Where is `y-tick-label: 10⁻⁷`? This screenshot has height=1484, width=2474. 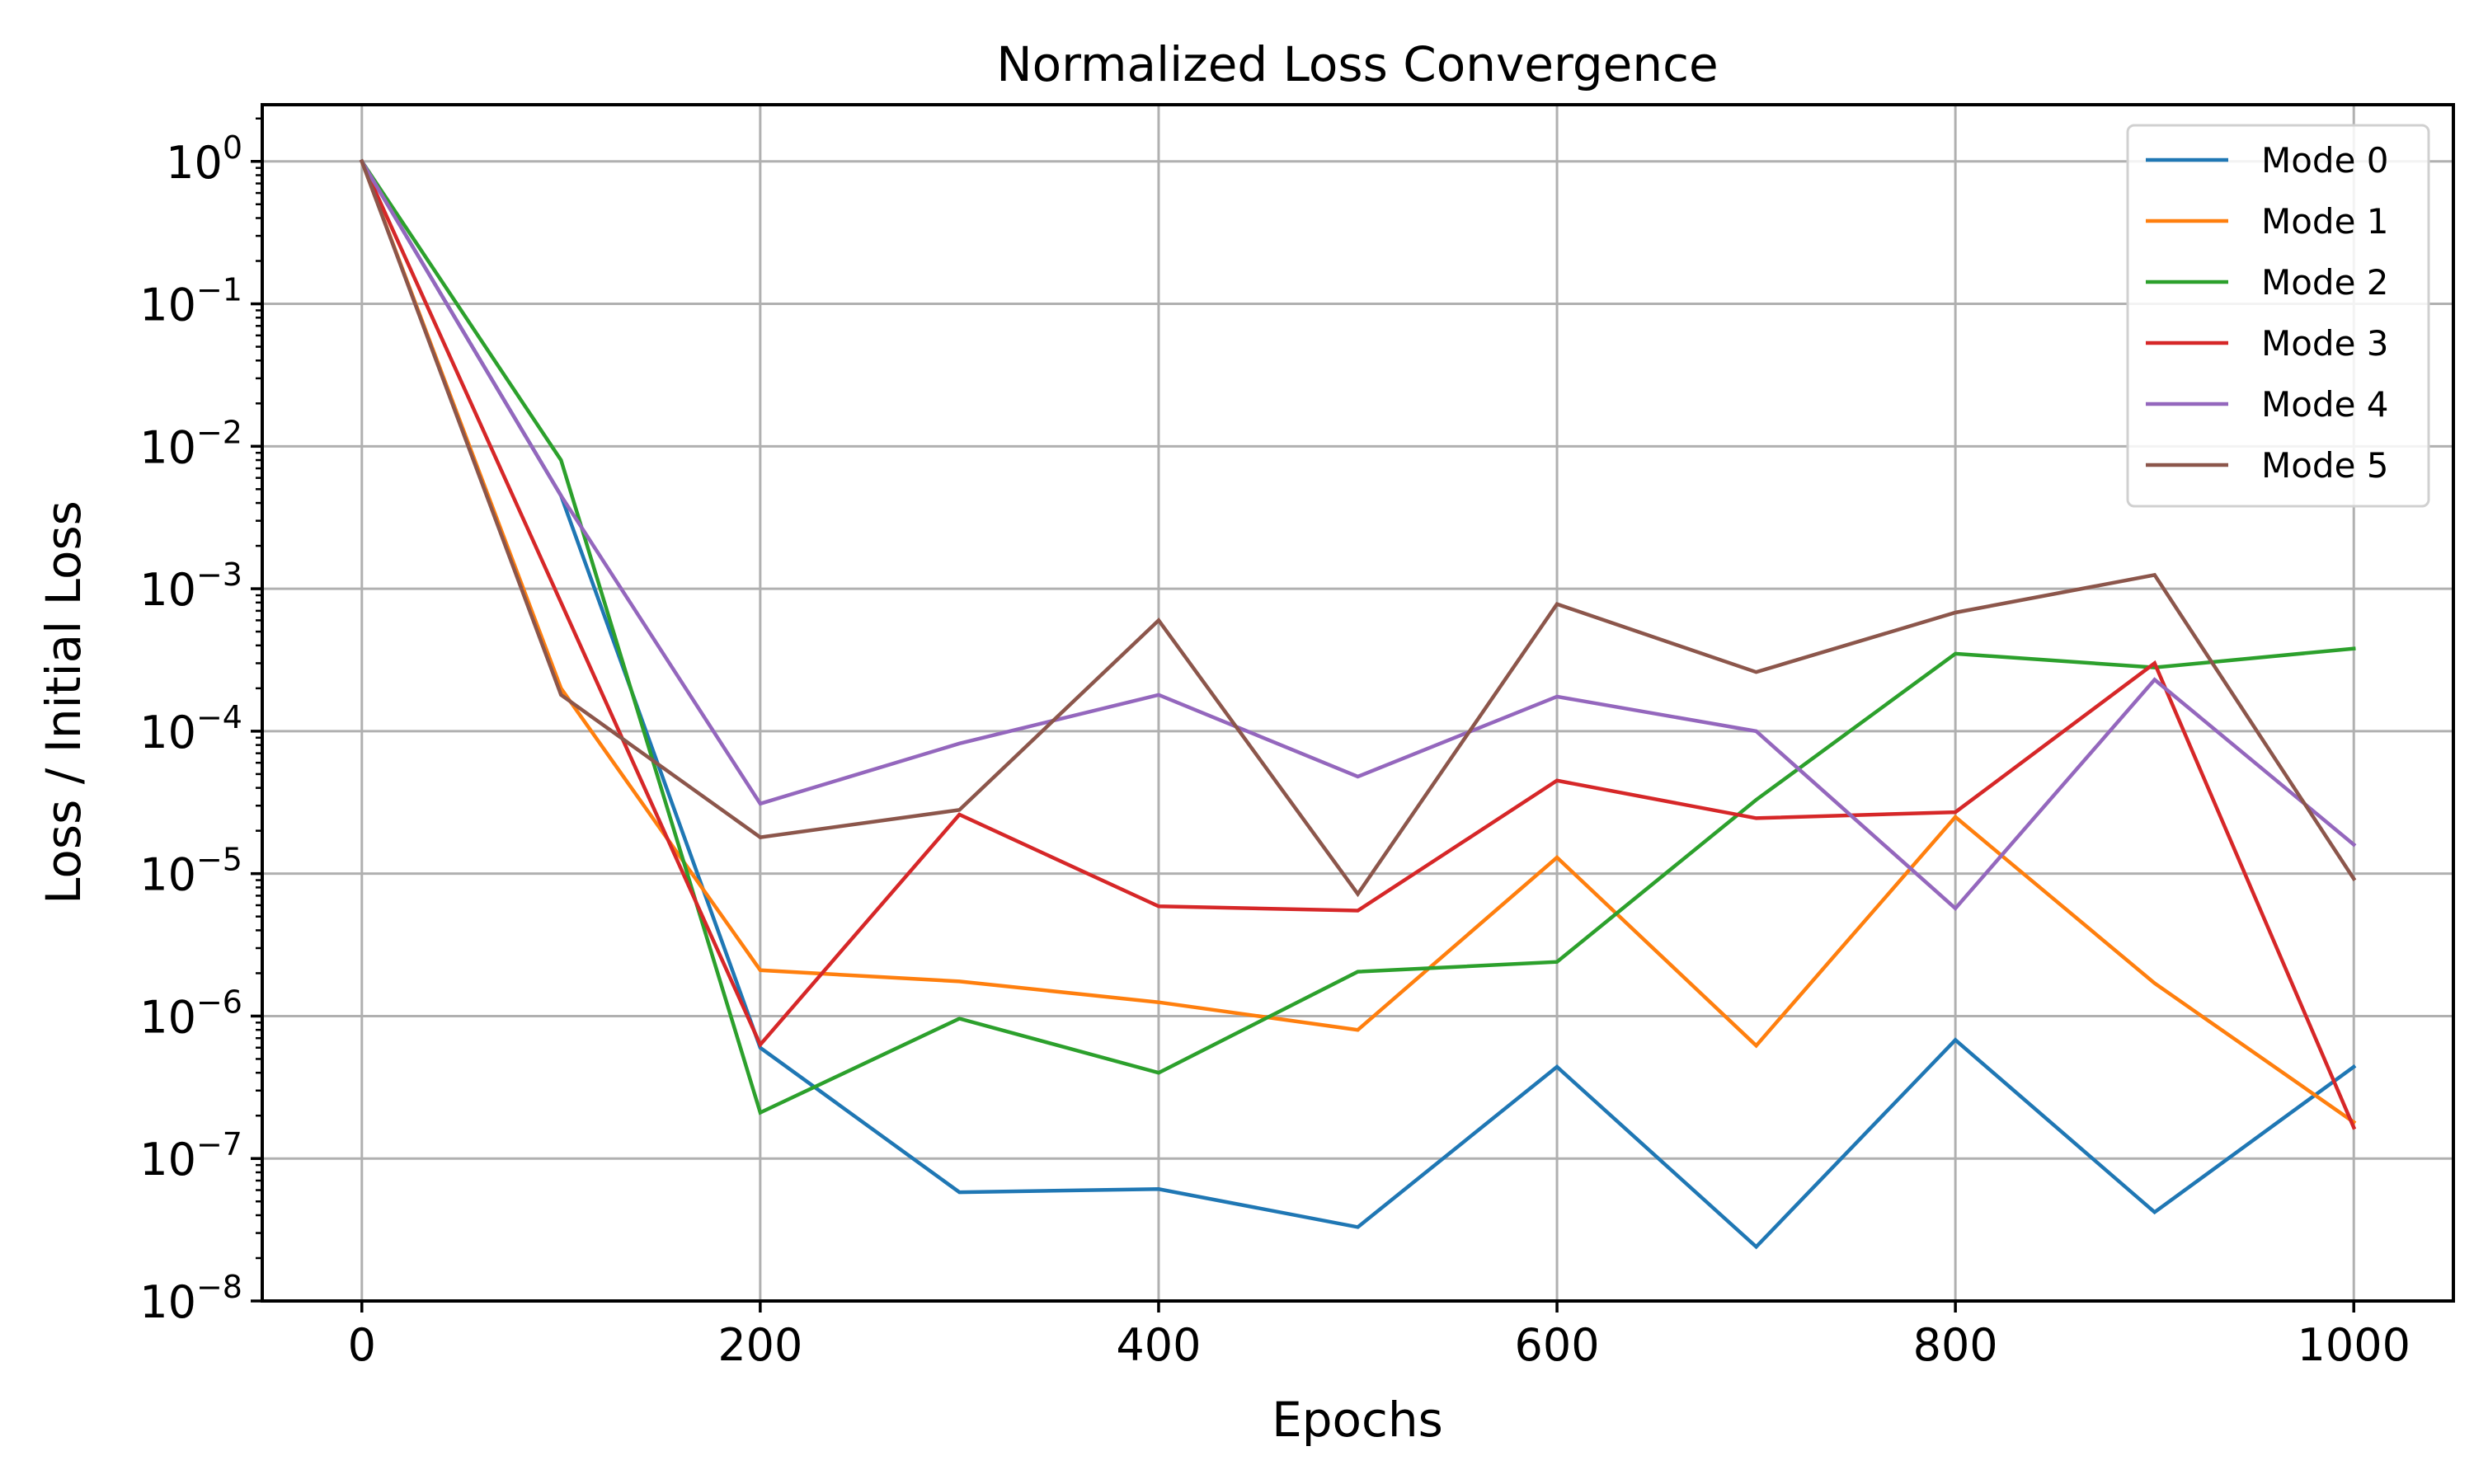 y-tick-label: 10⁻⁷ is located at coordinates (190, 1156).